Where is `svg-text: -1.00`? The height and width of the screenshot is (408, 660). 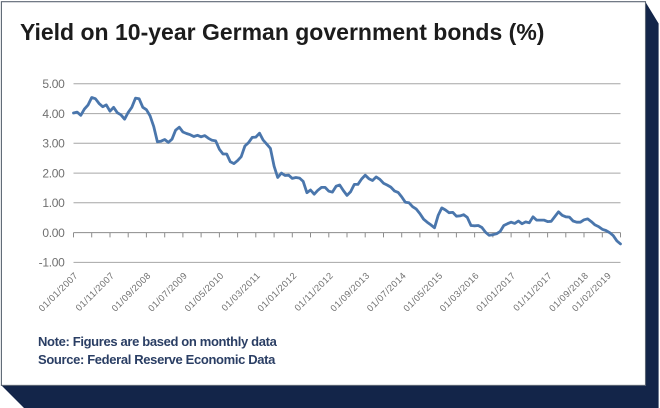 svg-text: -1.00 is located at coordinates (52, 263).